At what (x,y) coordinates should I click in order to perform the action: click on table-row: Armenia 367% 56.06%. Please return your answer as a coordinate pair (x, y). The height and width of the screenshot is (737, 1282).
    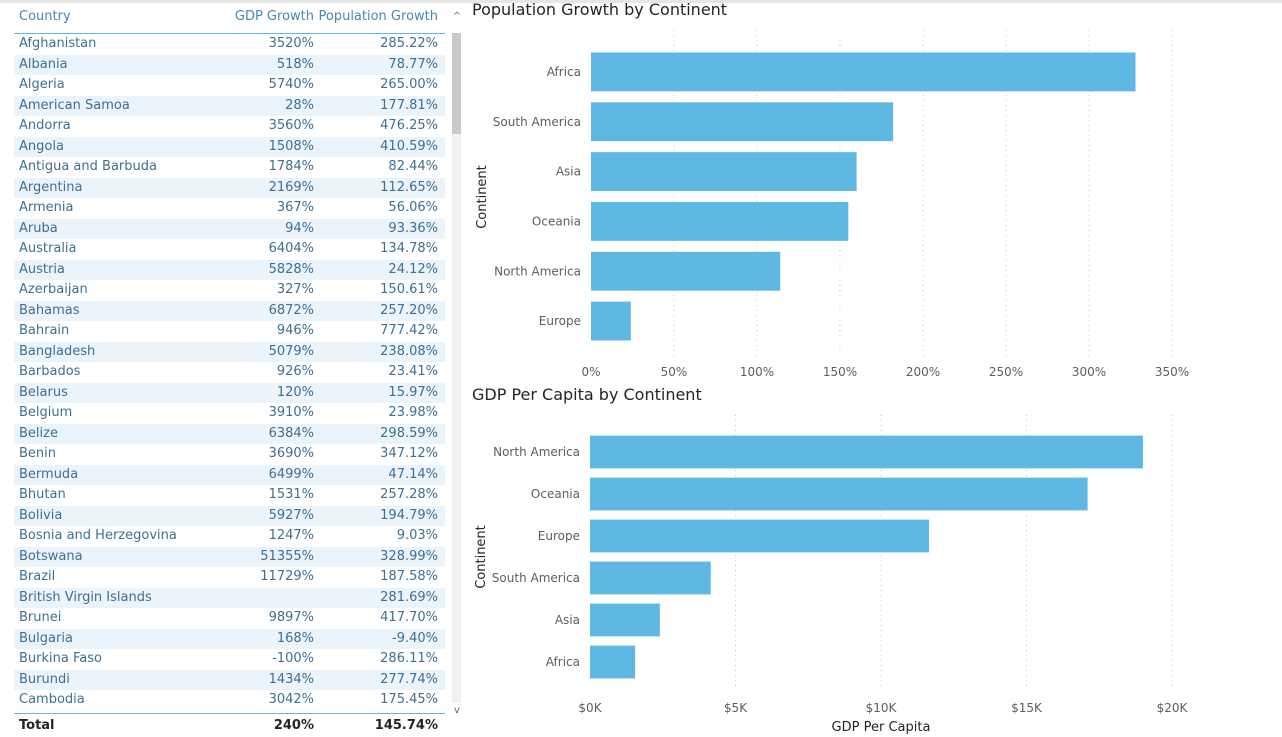
    Looking at the image, I should click on (229, 208).